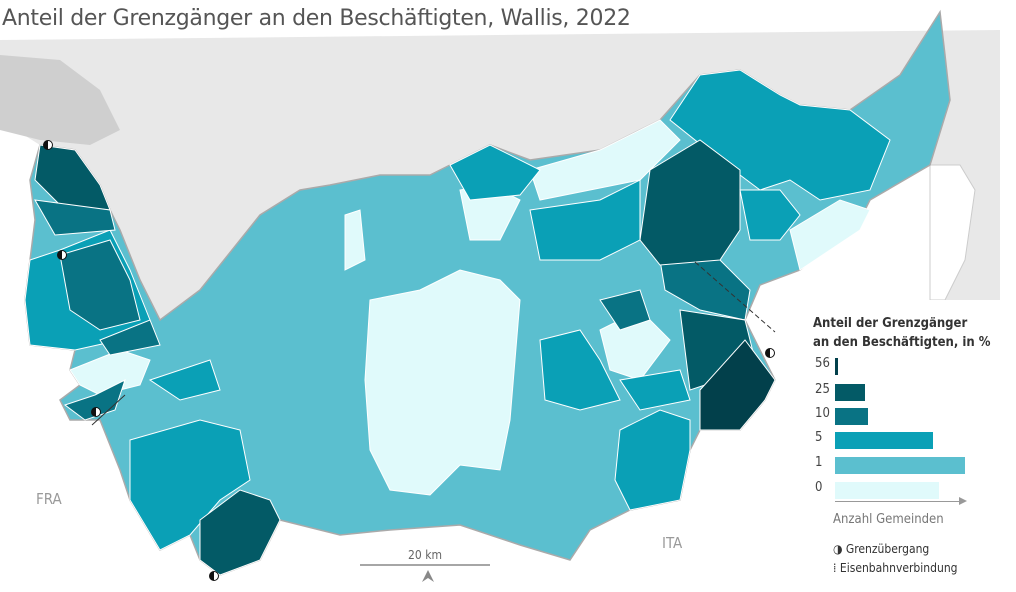  Describe the element at coordinates (130, 337) in the screenshot. I see `region-10-west-mid` at that location.